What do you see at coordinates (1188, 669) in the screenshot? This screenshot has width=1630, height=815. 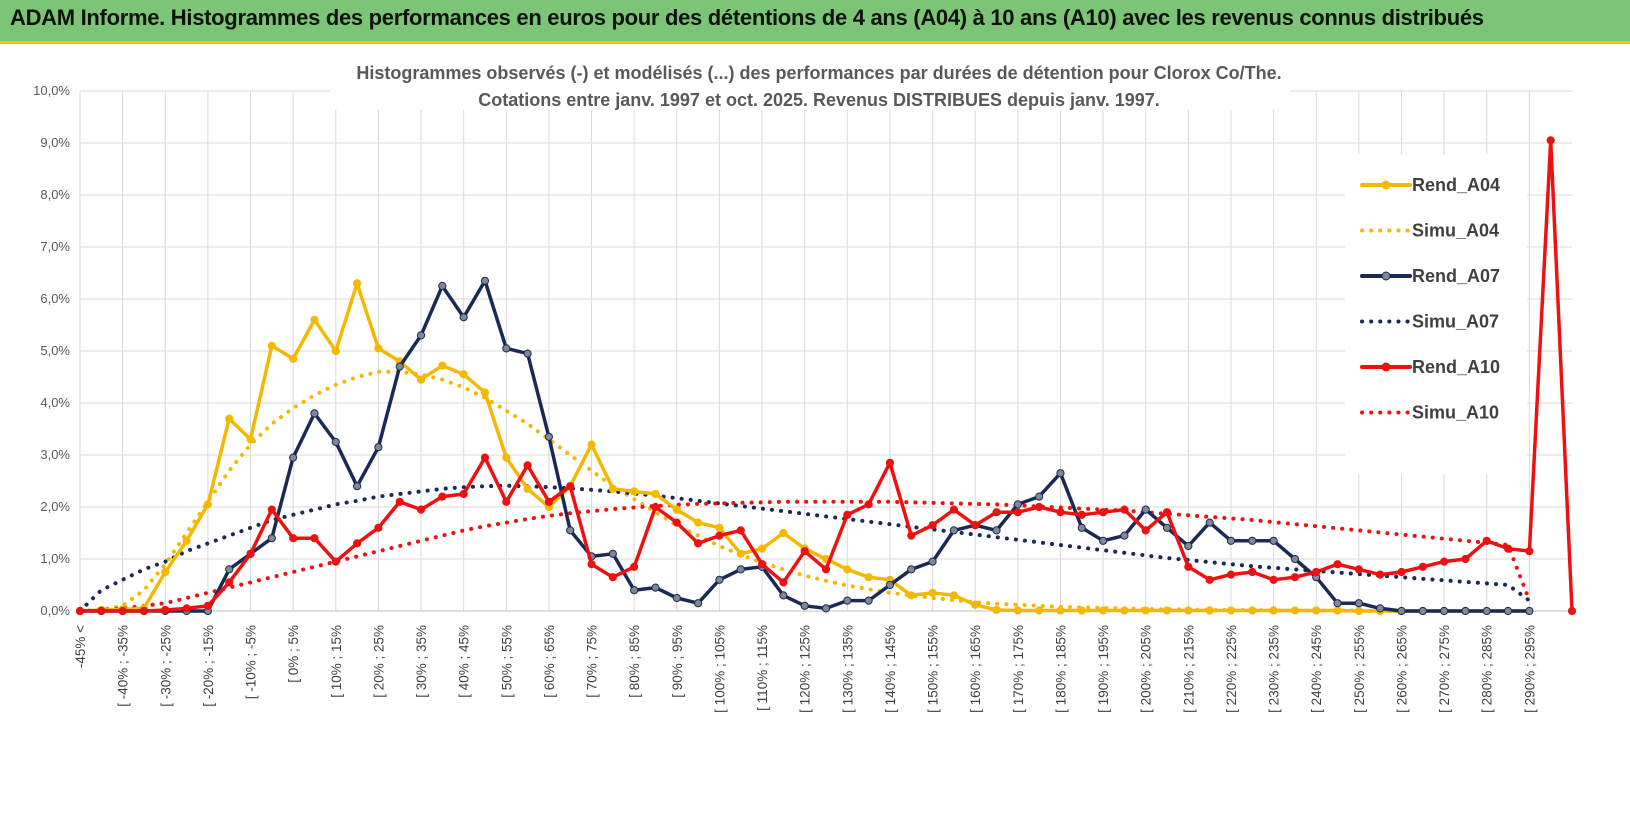 I see `x-tick-label: [ 210% ; 215%` at bounding box center [1188, 669].